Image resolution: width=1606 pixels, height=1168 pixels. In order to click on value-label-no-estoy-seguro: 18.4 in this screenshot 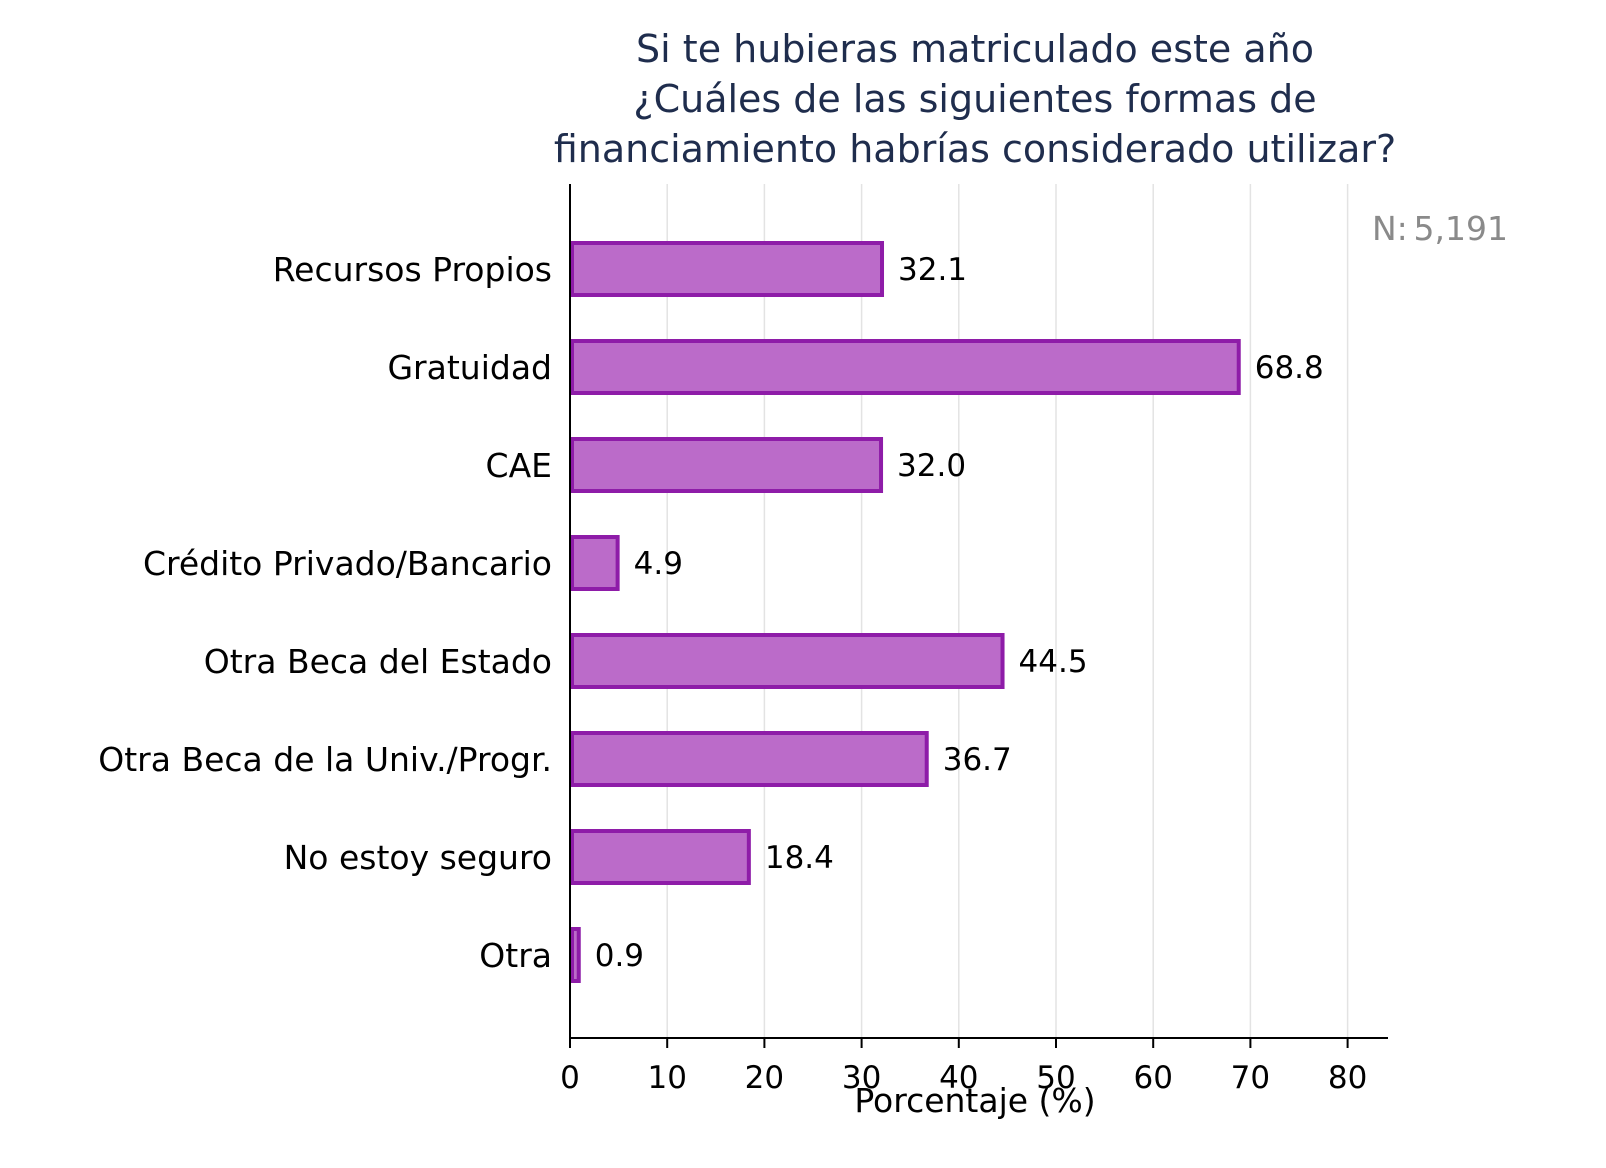, I will do `click(799, 858)`.